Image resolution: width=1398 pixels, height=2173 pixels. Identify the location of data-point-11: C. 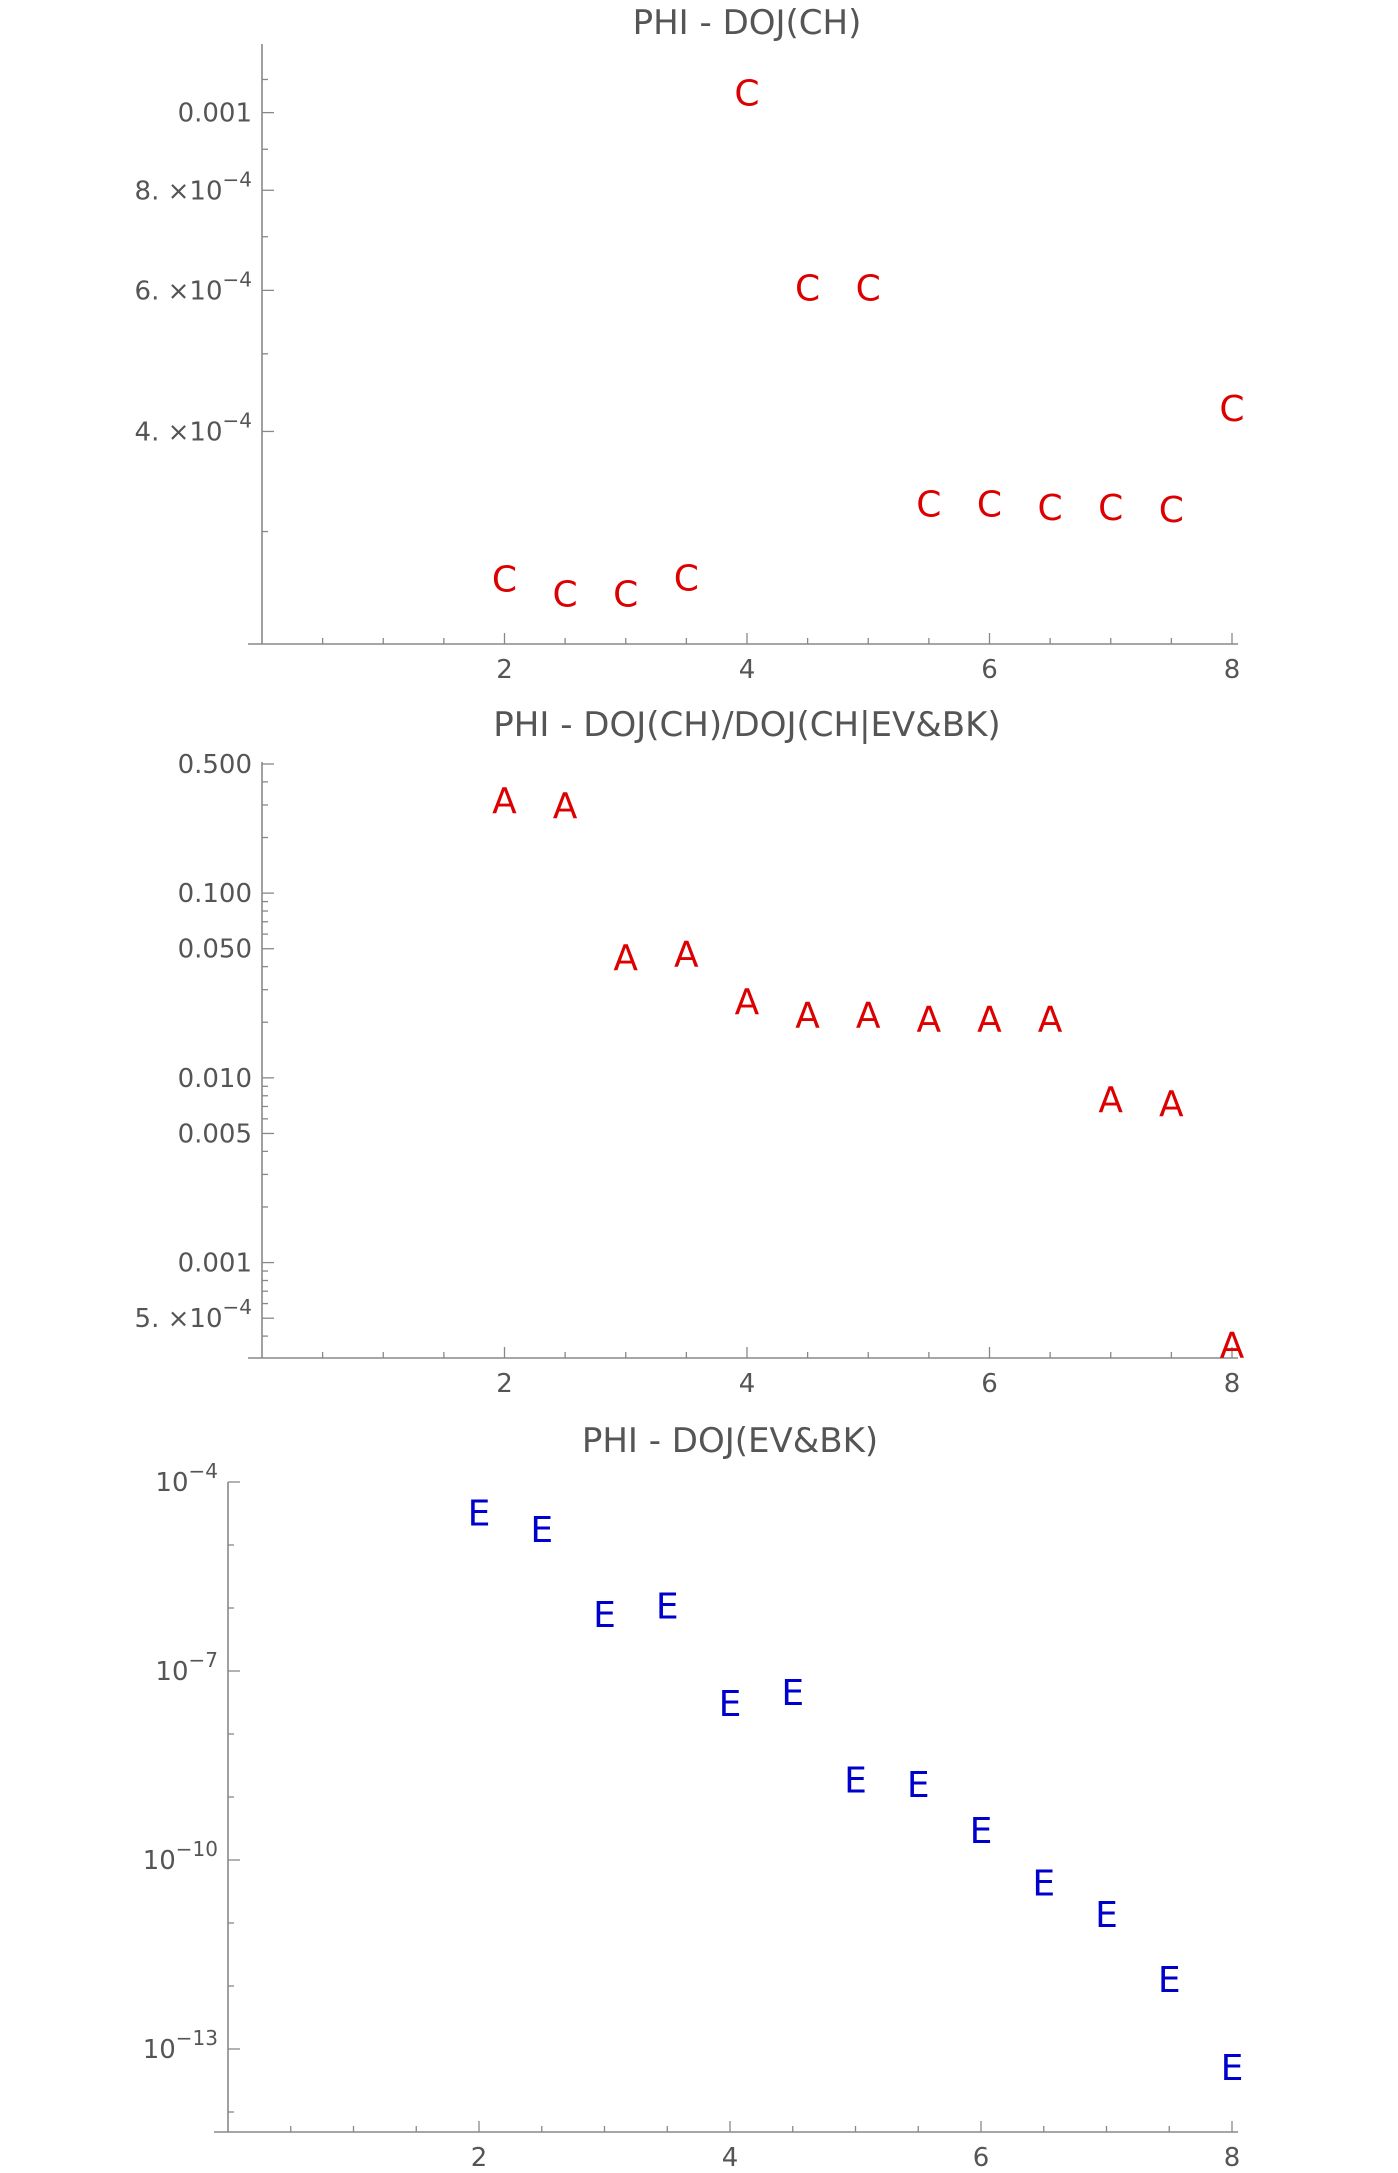
(1110, 508).